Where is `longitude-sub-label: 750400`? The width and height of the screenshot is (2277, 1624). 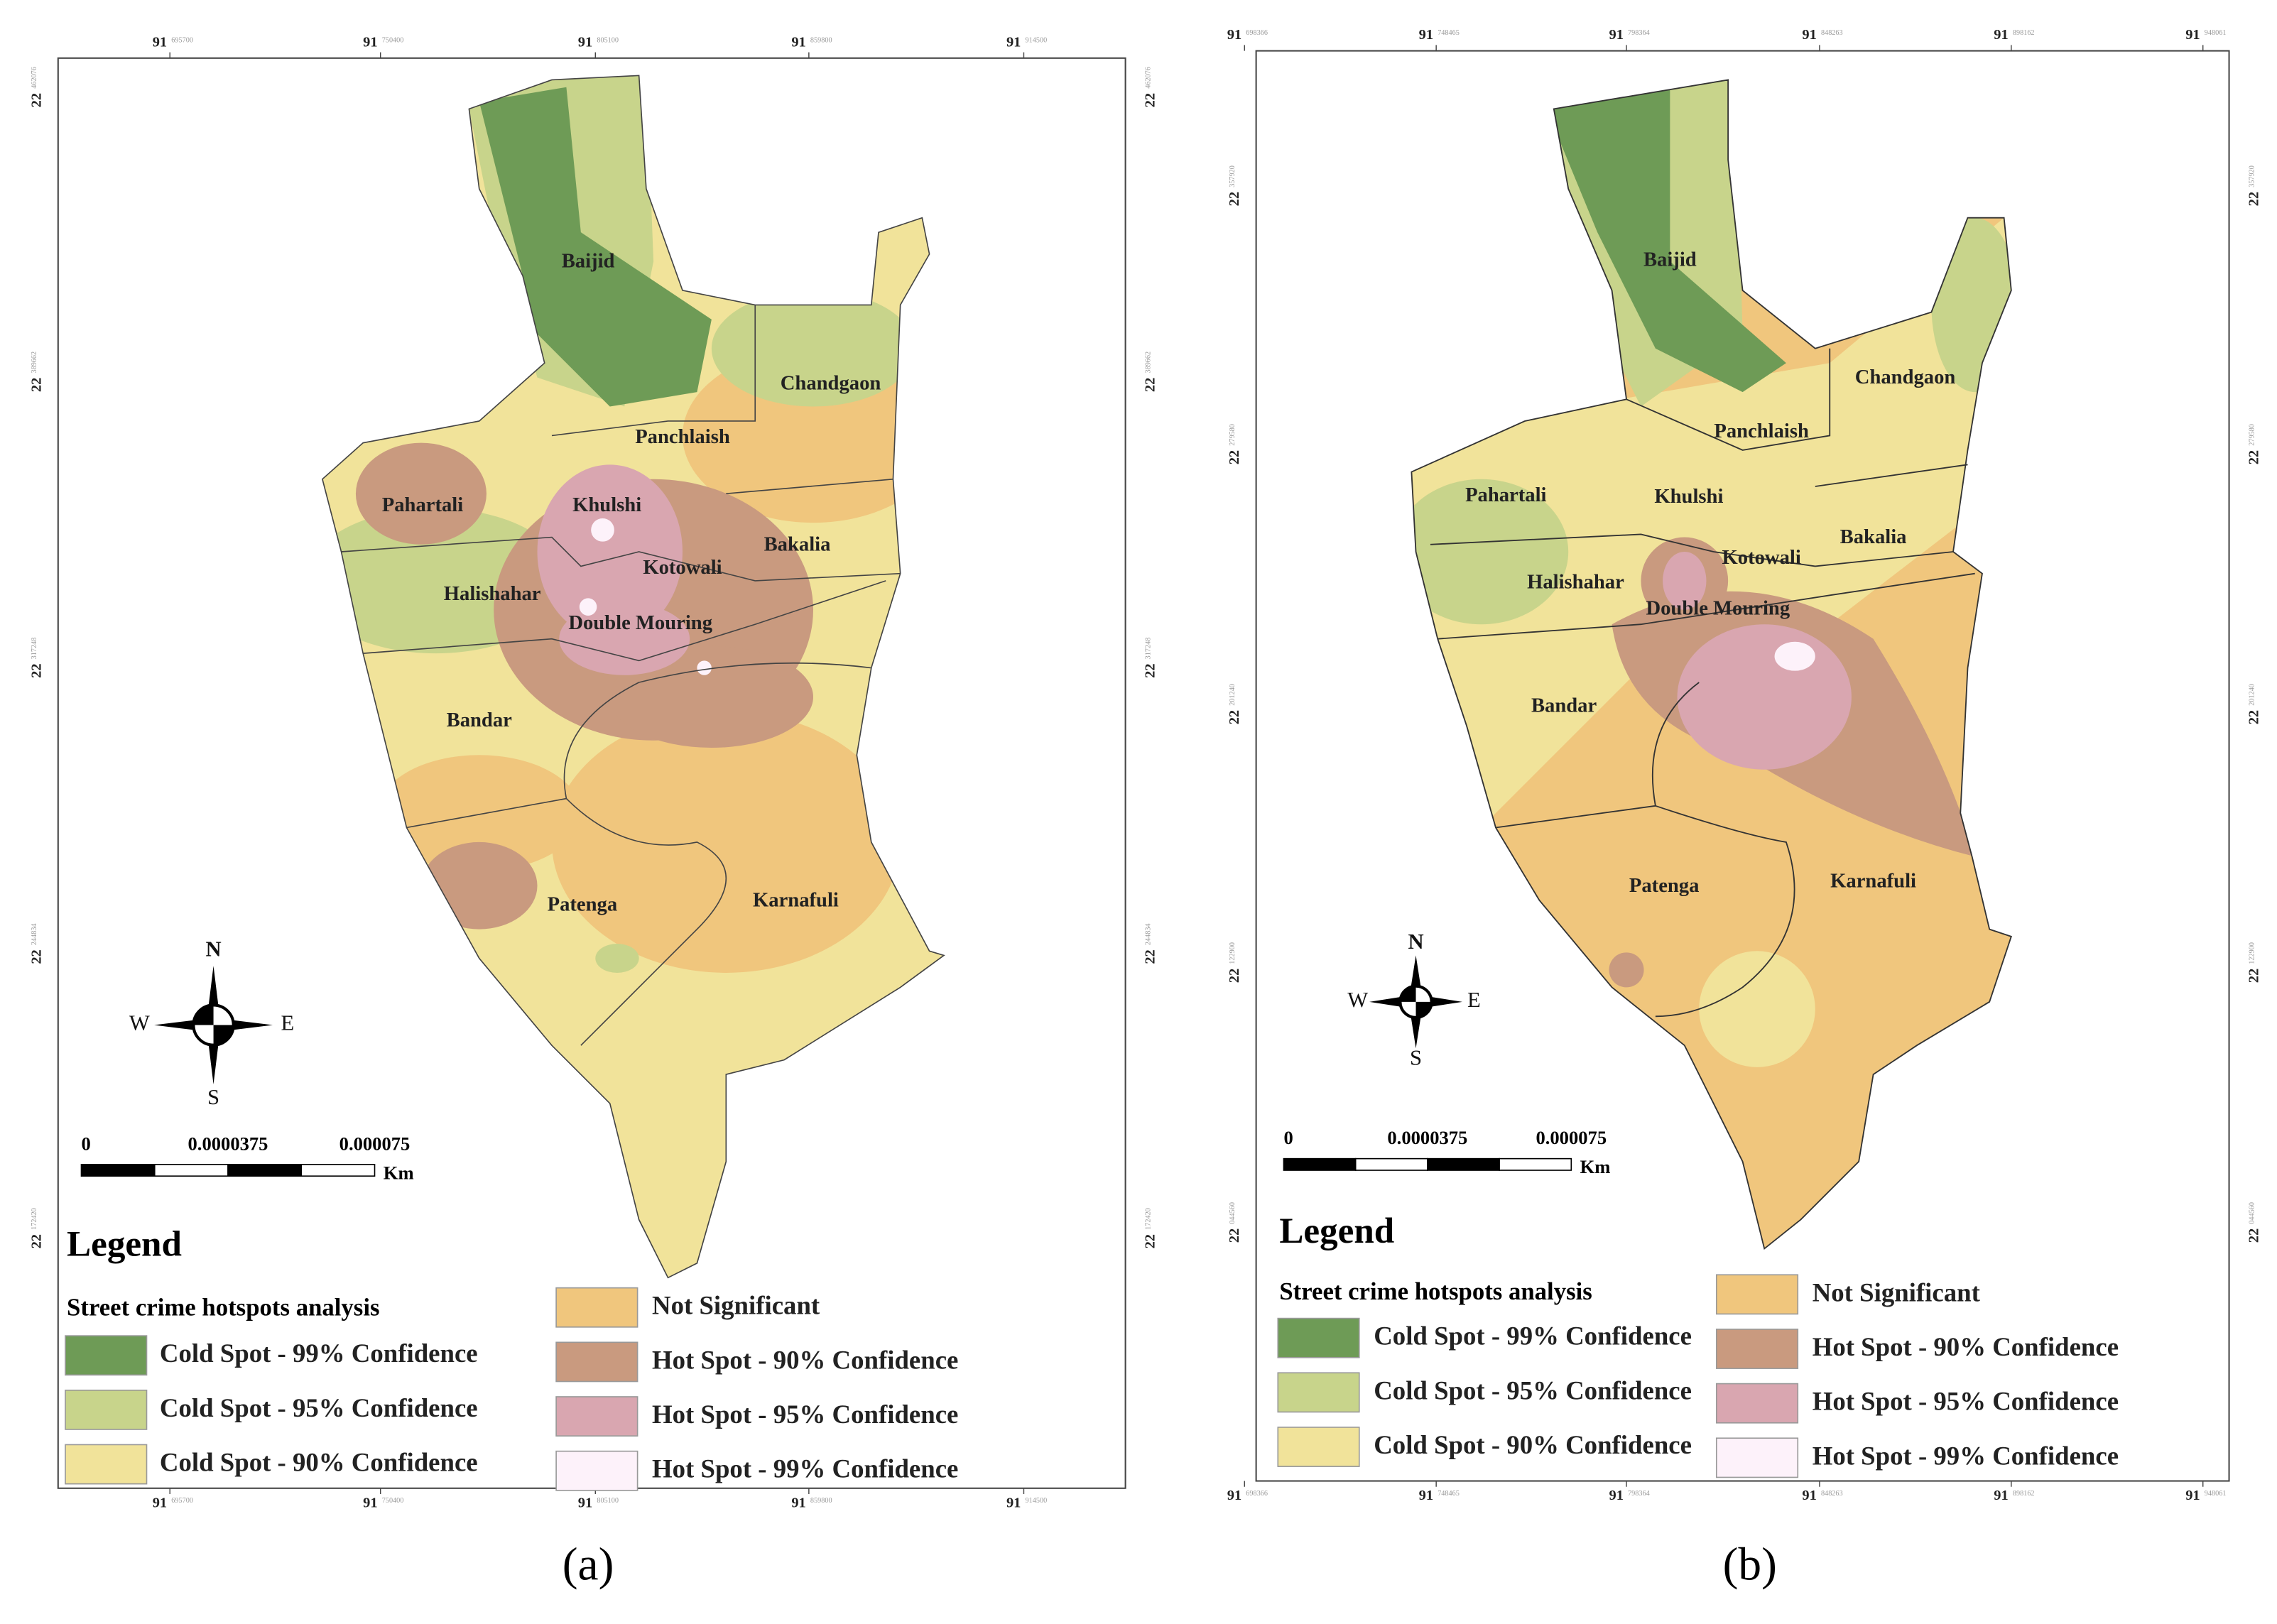 longitude-sub-label: 750400 is located at coordinates (393, 40).